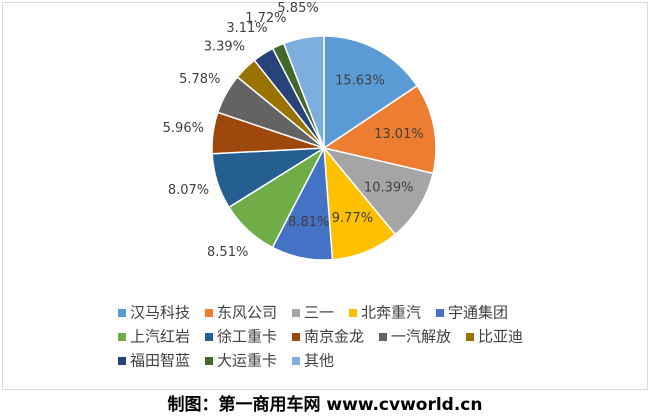 Image resolution: width=651 pixels, height=417 pixels. Describe the element at coordinates (246, 28) in the screenshot. I see `data-label: 3.11%` at that location.